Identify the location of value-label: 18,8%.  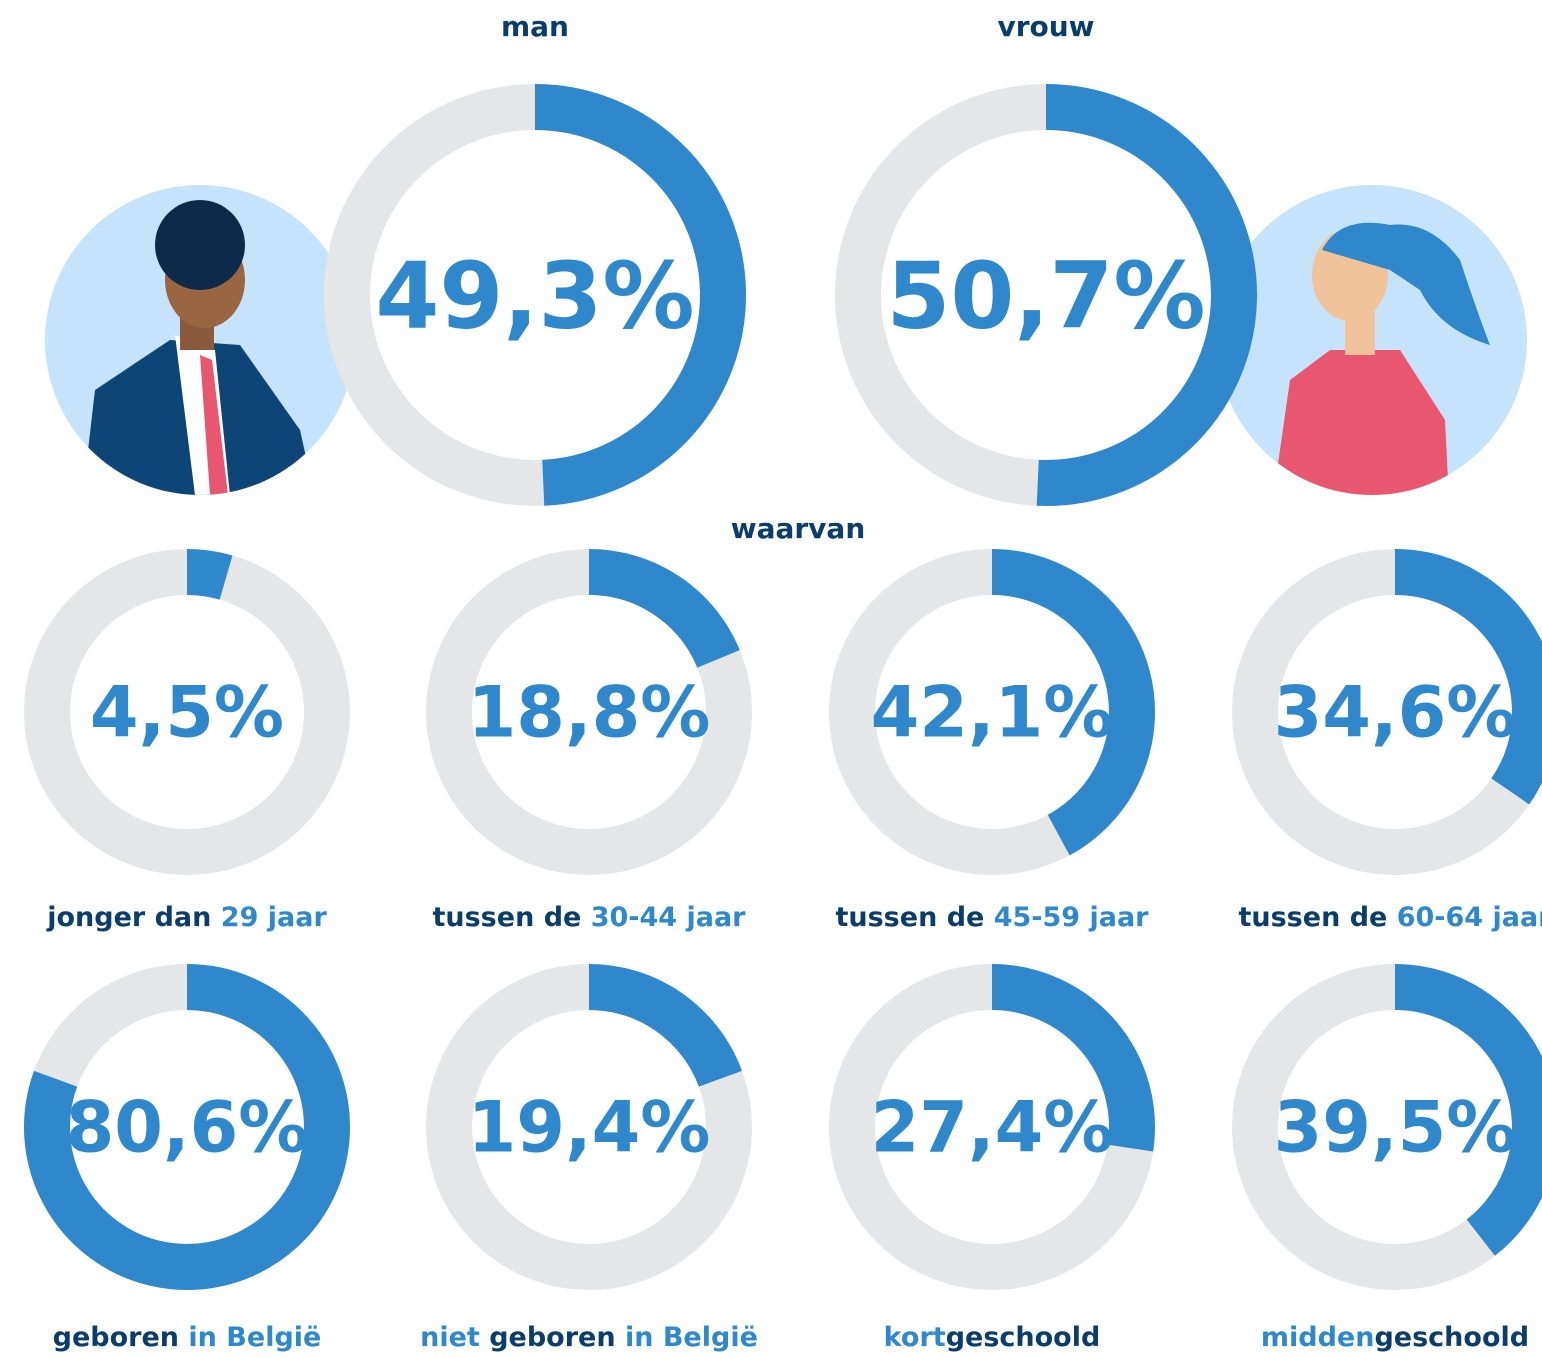
(589, 713).